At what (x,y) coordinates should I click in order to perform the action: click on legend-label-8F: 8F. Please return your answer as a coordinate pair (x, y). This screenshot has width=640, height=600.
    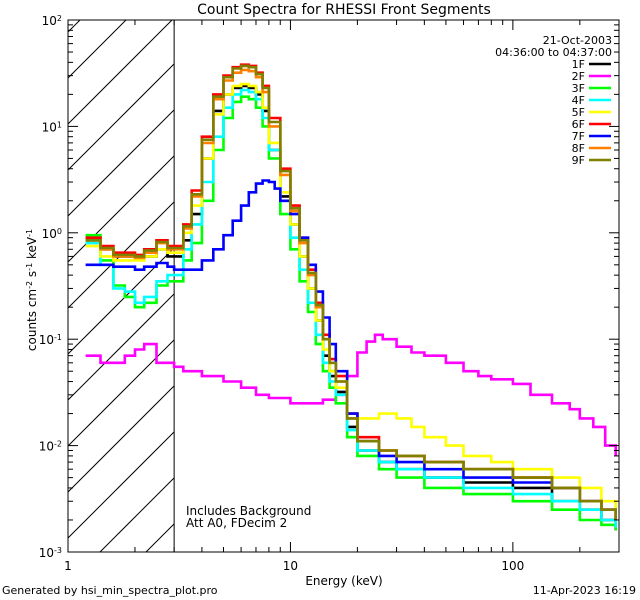
    Looking at the image, I should click on (578, 148).